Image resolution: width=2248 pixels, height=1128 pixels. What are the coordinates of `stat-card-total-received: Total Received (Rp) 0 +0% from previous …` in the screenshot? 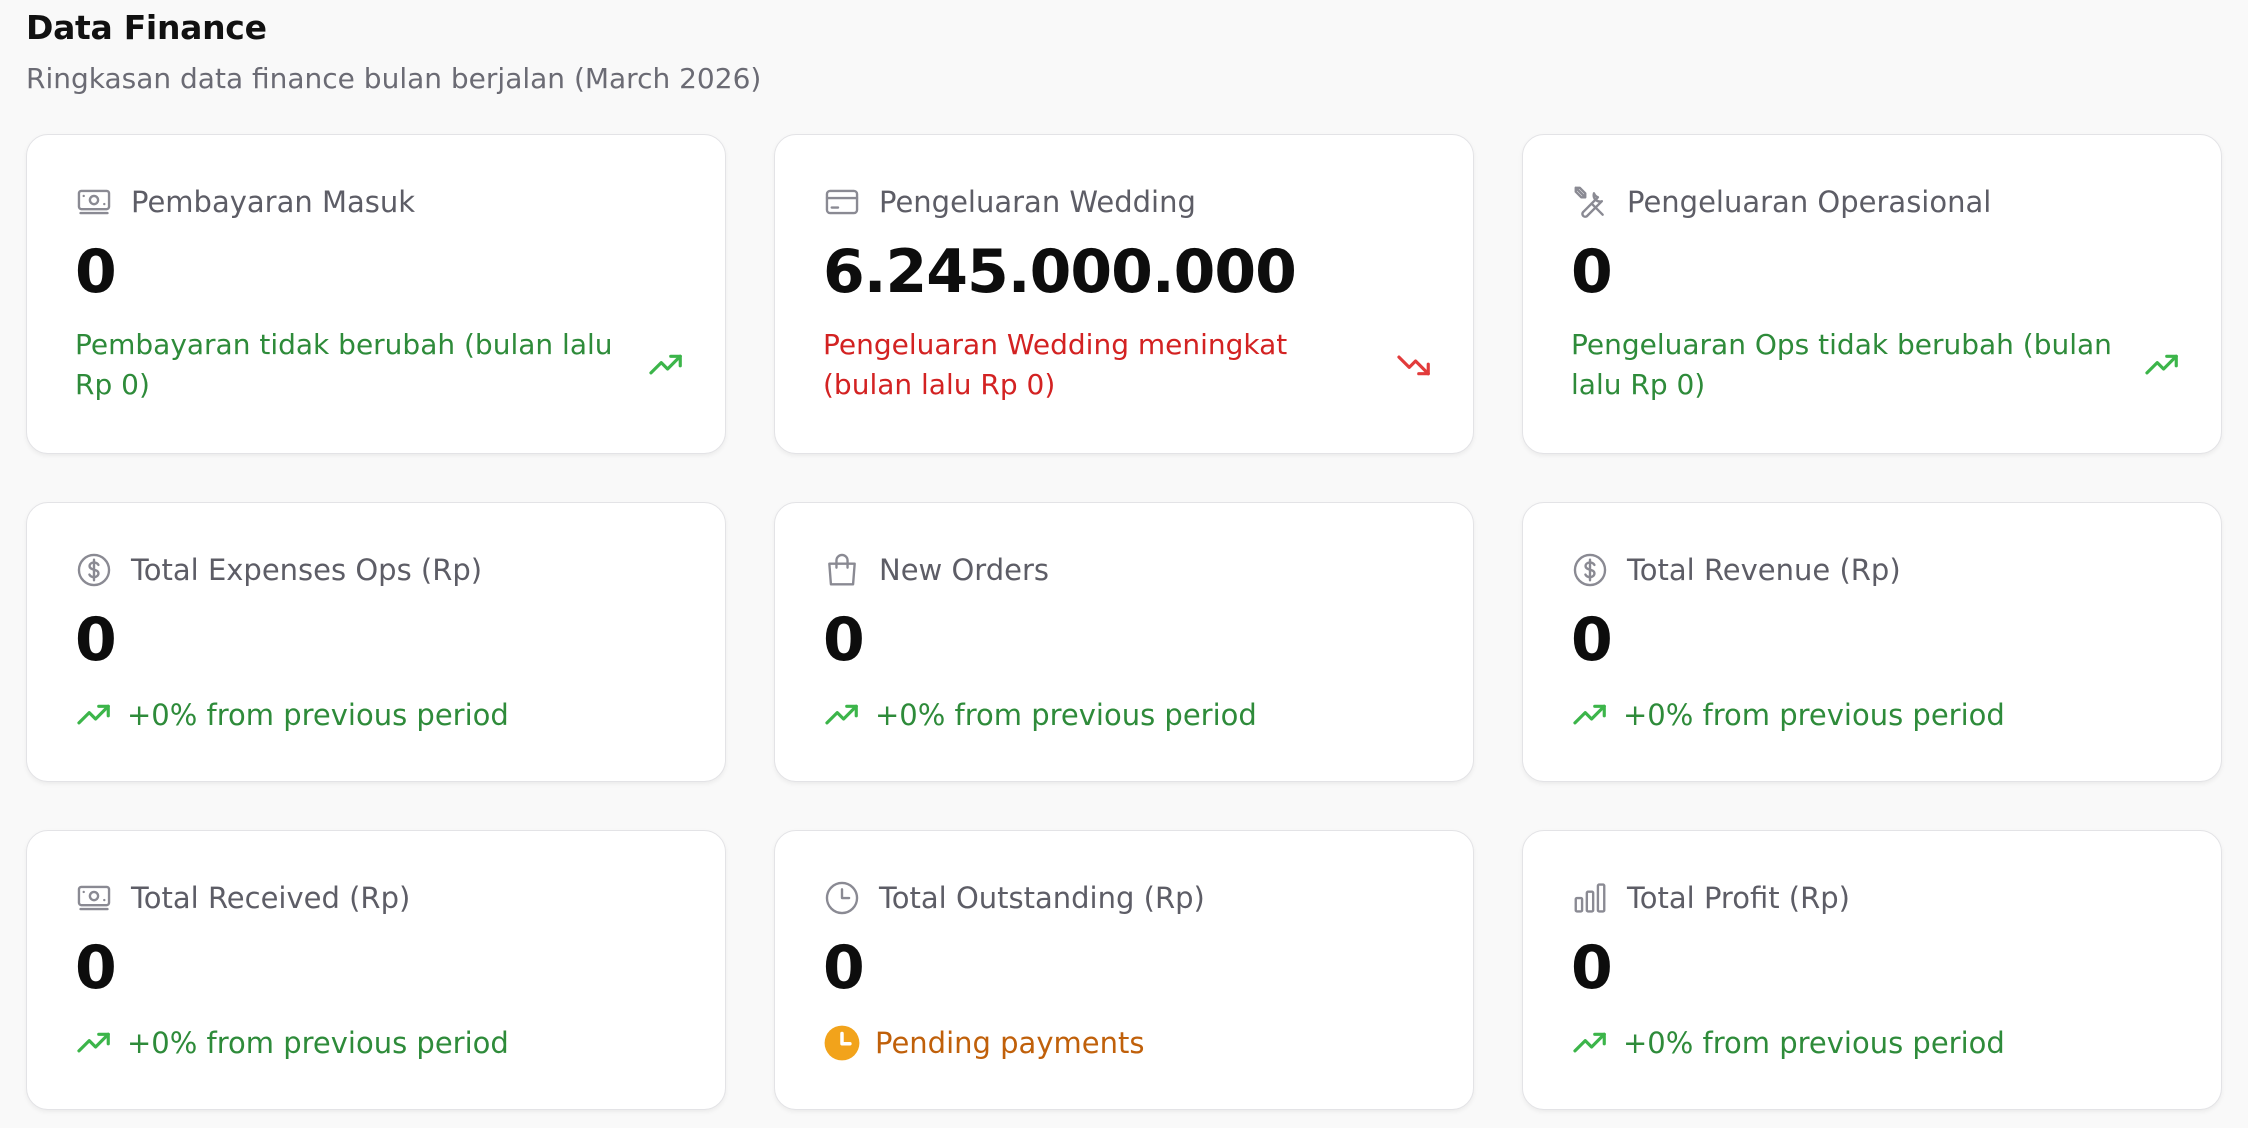 It's located at (376, 970).